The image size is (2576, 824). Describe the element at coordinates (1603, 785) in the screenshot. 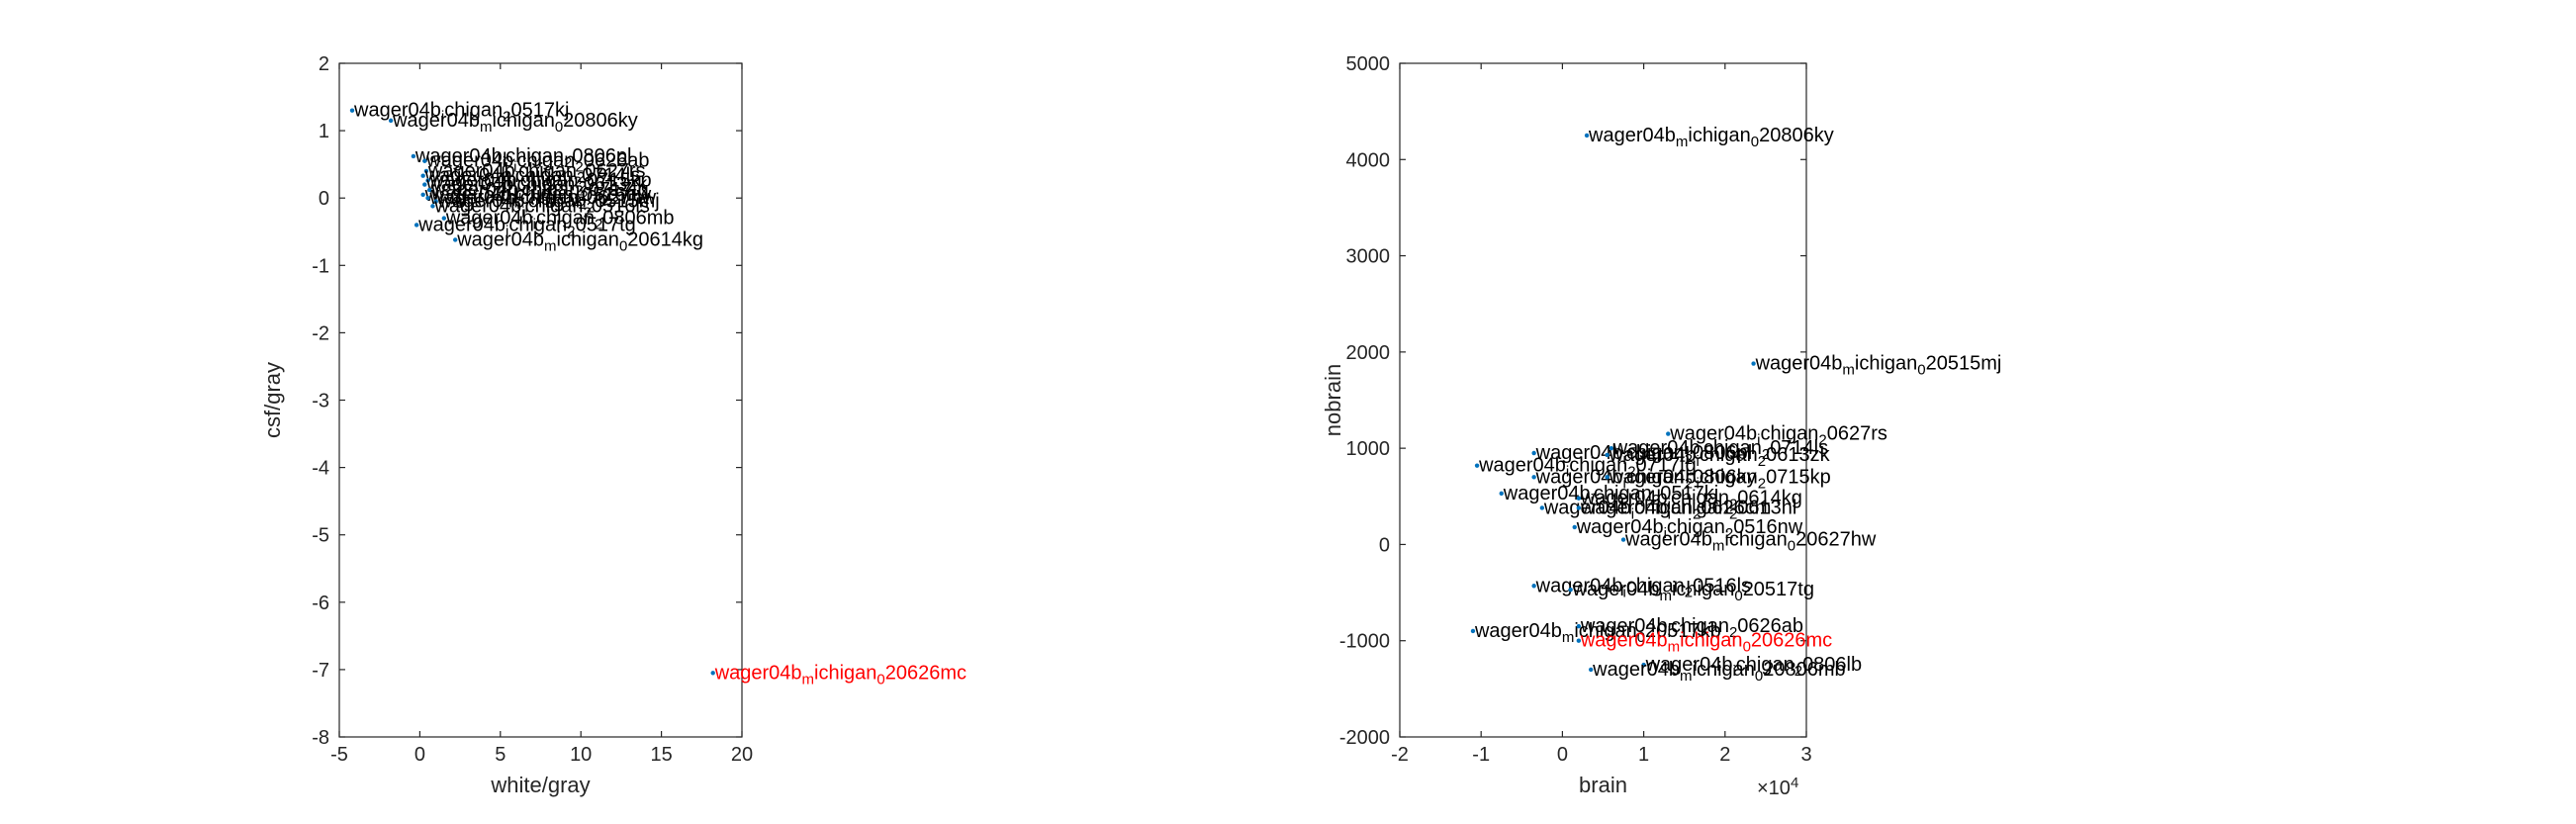

I see `x-axis-label: brain` at that location.